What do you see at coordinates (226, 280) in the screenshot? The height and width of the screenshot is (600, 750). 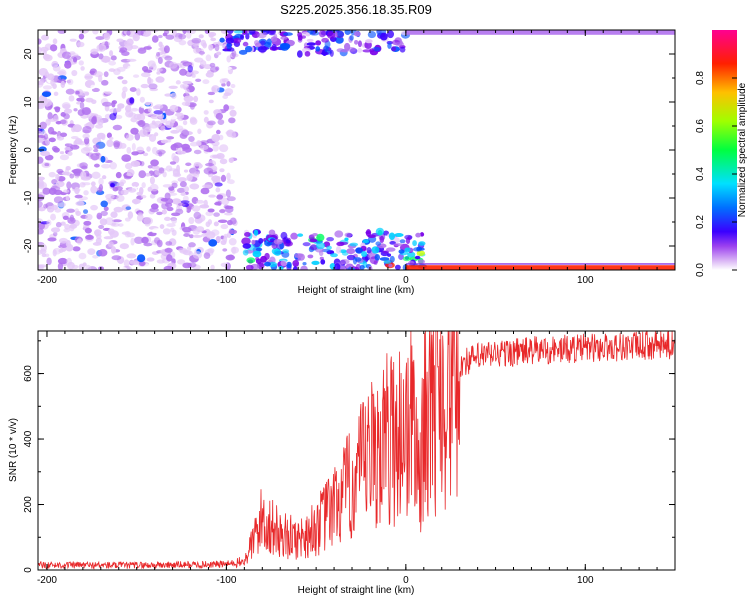 I see `x-tick-label: -100` at bounding box center [226, 280].